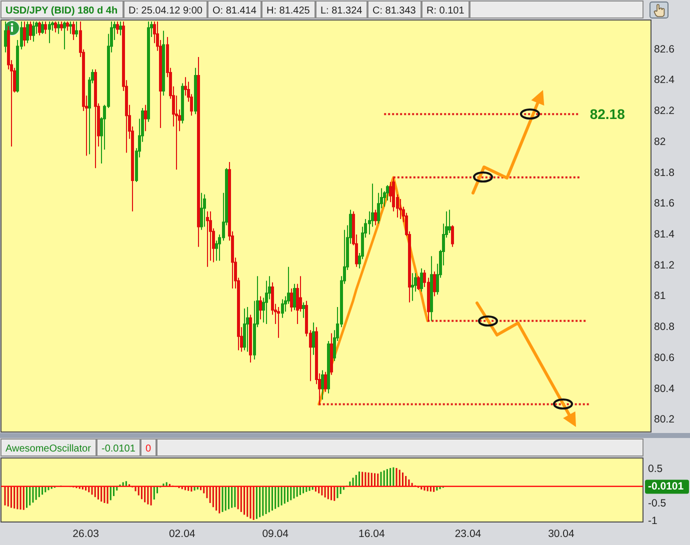 Image resolution: width=690 pixels, height=545 pixels. What do you see at coordinates (468, 534) in the screenshot?
I see `x-tick-label: 23.04` at bounding box center [468, 534].